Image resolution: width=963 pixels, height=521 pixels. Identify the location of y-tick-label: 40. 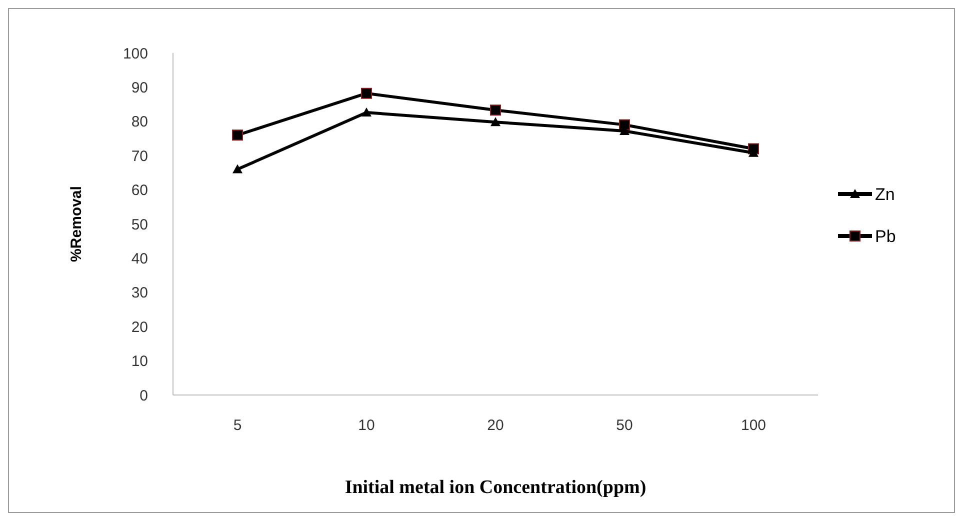
(139, 259).